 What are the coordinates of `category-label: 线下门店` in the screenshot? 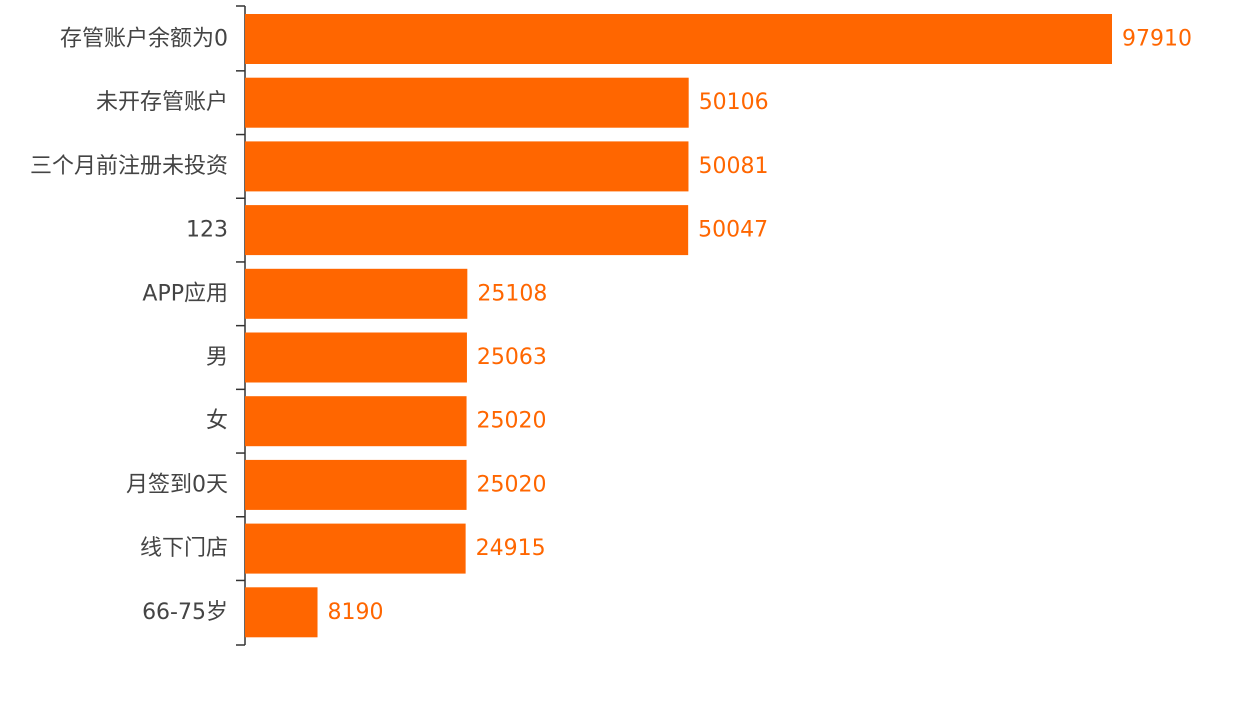 It's located at (184, 548).